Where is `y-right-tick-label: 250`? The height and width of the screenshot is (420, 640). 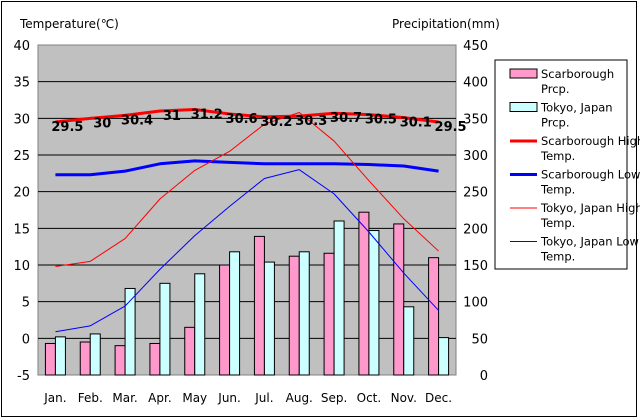 y-right-tick-label: 250 is located at coordinates (475, 193).